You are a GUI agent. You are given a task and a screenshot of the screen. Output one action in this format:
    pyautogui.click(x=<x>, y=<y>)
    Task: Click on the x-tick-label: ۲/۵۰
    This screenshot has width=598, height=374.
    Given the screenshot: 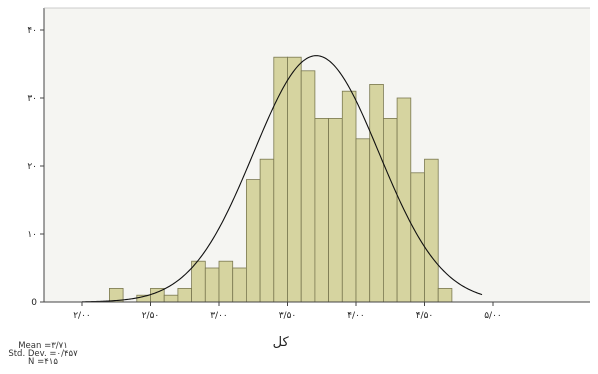 What is the action you would take?
    pyautogui.click(x=151, y=316)
    